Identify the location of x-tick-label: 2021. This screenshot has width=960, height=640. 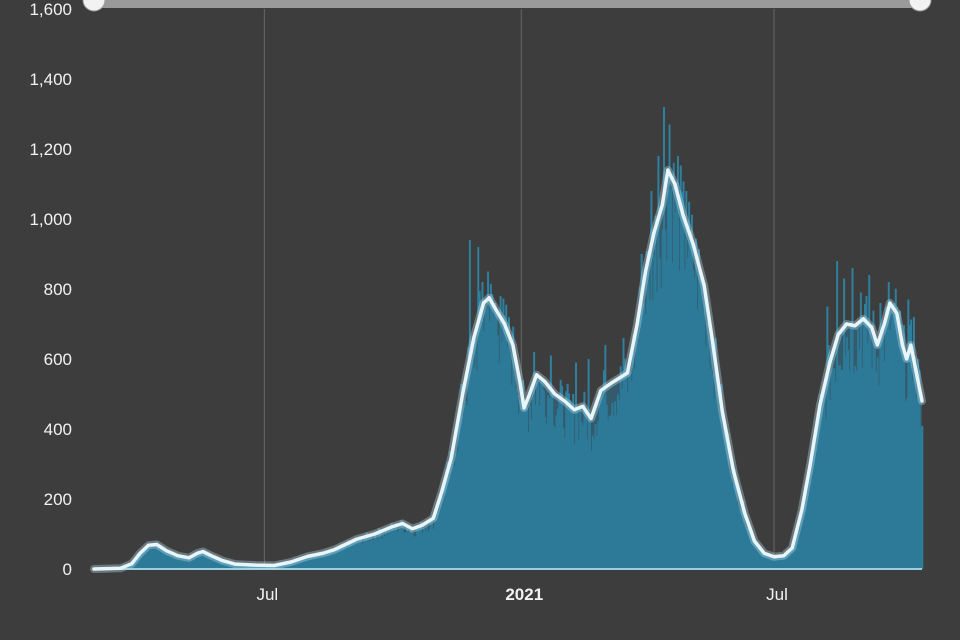
(524, 594).